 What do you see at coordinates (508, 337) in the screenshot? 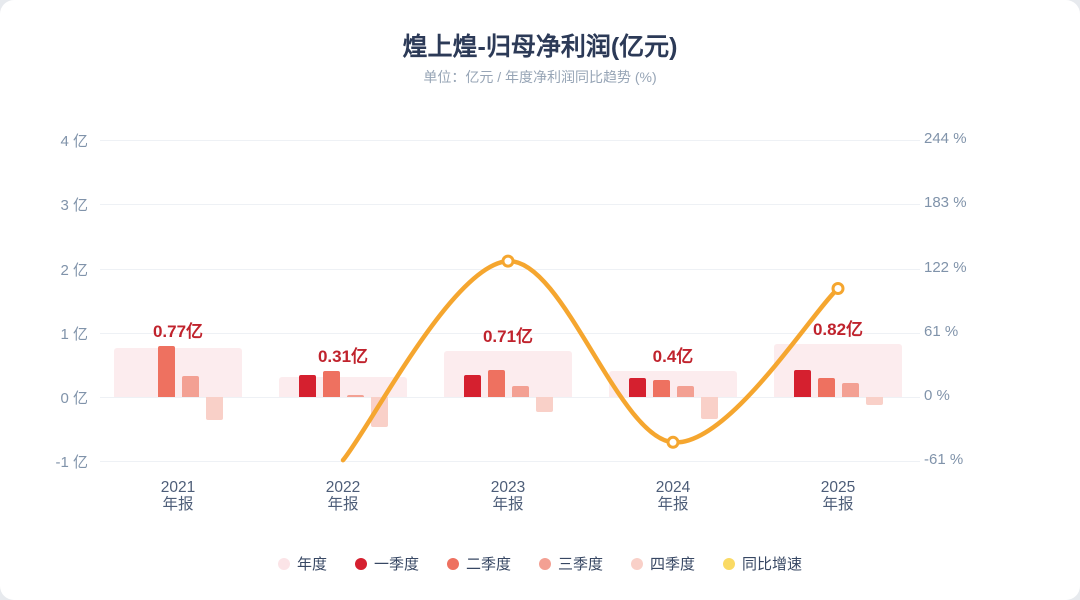
I see `annual-value-label: 0.71亿` at bounding box center [508, 337].